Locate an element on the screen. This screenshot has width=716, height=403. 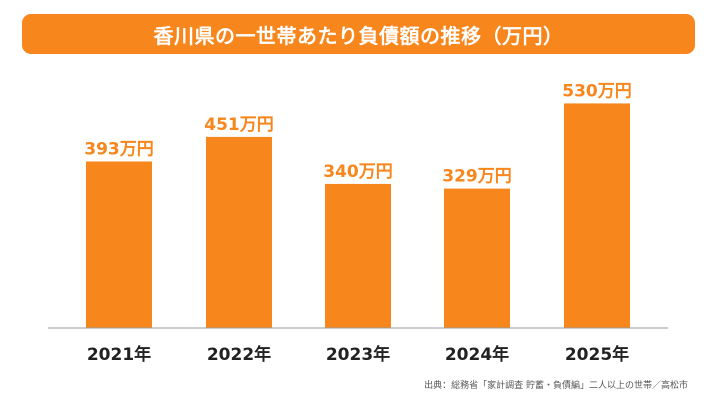
source-note: 出典：総務省「家計調査 貯蓄・負債編」二人以上の世帯／高松市 is located at coordinates (556, 386).